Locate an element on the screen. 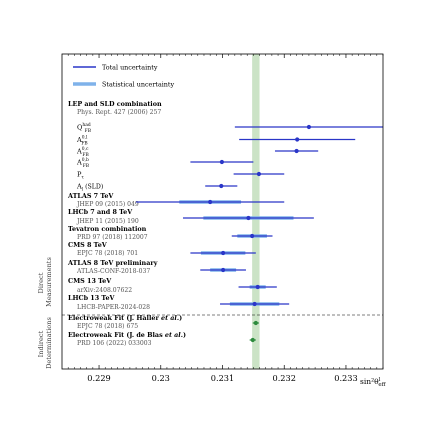 The height and width of the screenshot is (425, 439). direct-side-label-2: Measurements is located at coordinates (49, 282).